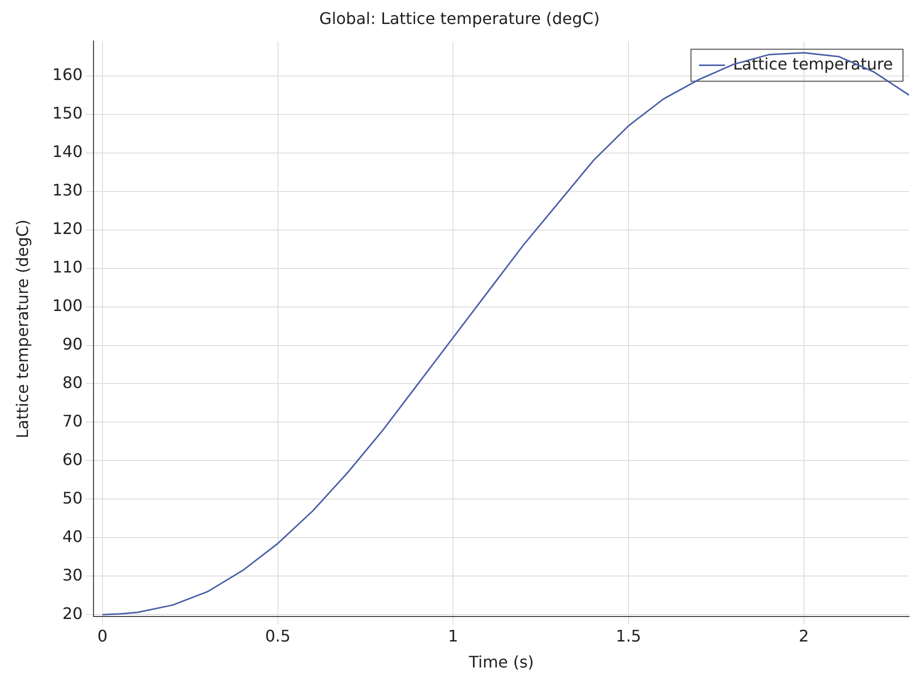  I want to click on y-tick-label: 70, so click(72, 420).